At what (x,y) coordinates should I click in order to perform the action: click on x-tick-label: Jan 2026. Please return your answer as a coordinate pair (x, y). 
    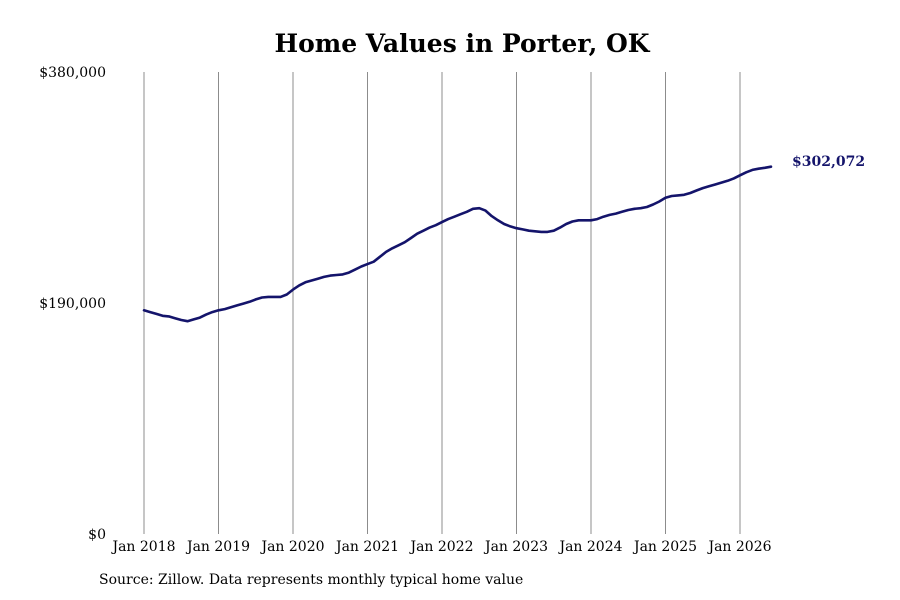
    Looking at the image, I should click on (738, 547).